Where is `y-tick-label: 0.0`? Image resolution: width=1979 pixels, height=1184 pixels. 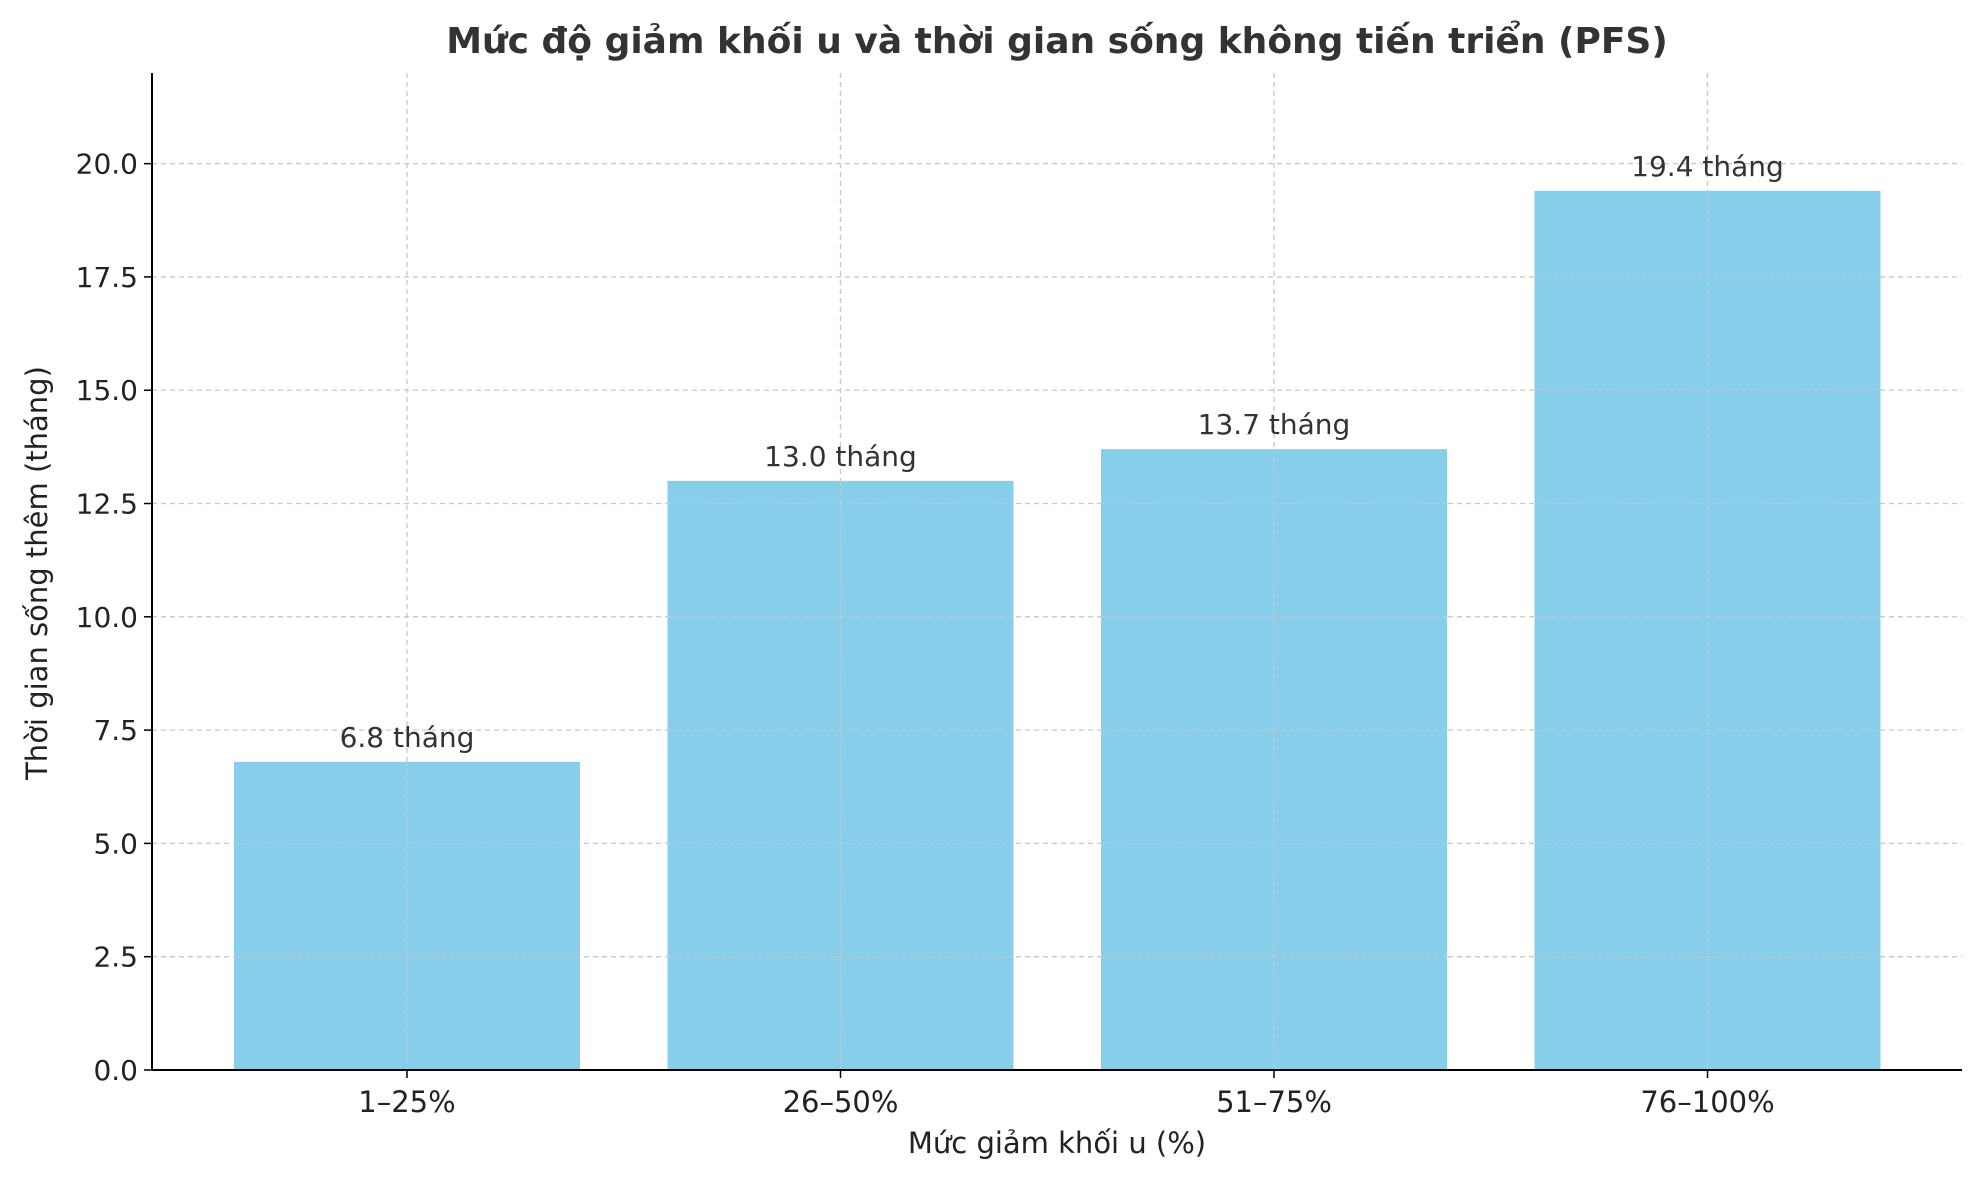
y-tick-label: 0.0 is located at coordinates (115, 1070).